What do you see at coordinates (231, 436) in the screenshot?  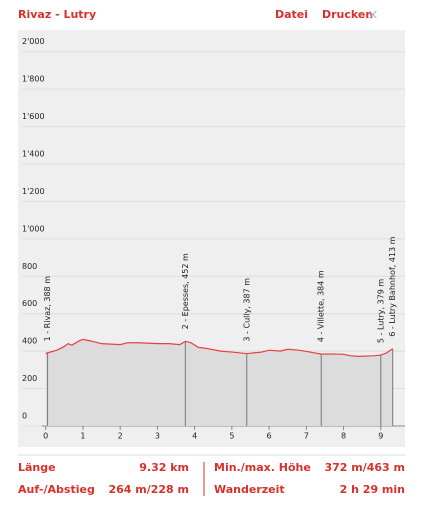 I see `x-tick-label: 5` at bounding box center [231, 436].